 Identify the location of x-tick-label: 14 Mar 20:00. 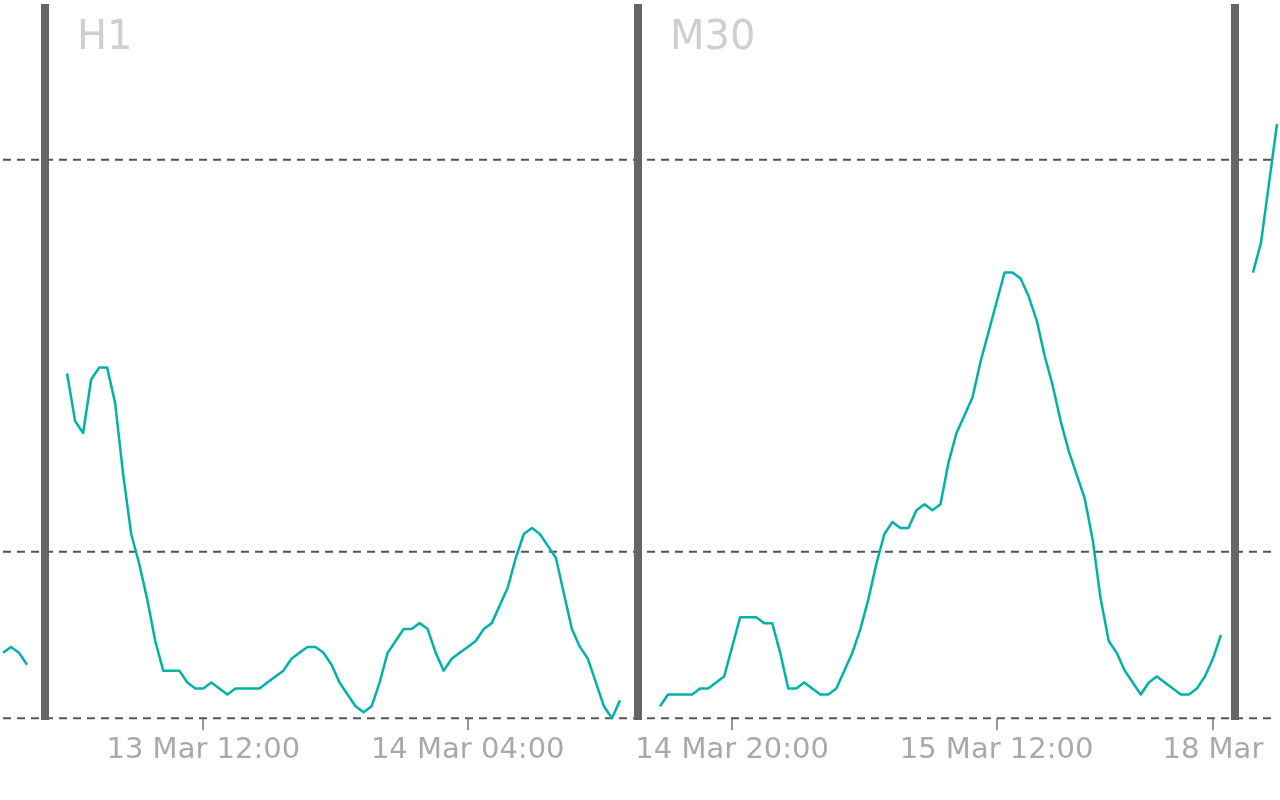
(732, 748).